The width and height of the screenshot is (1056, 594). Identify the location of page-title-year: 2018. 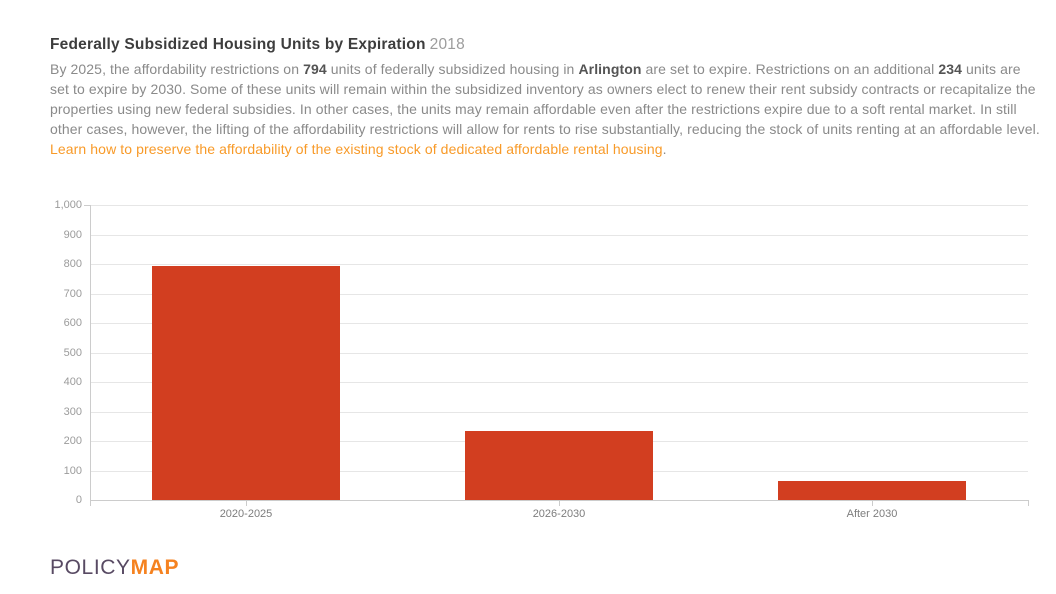
(447, 45).